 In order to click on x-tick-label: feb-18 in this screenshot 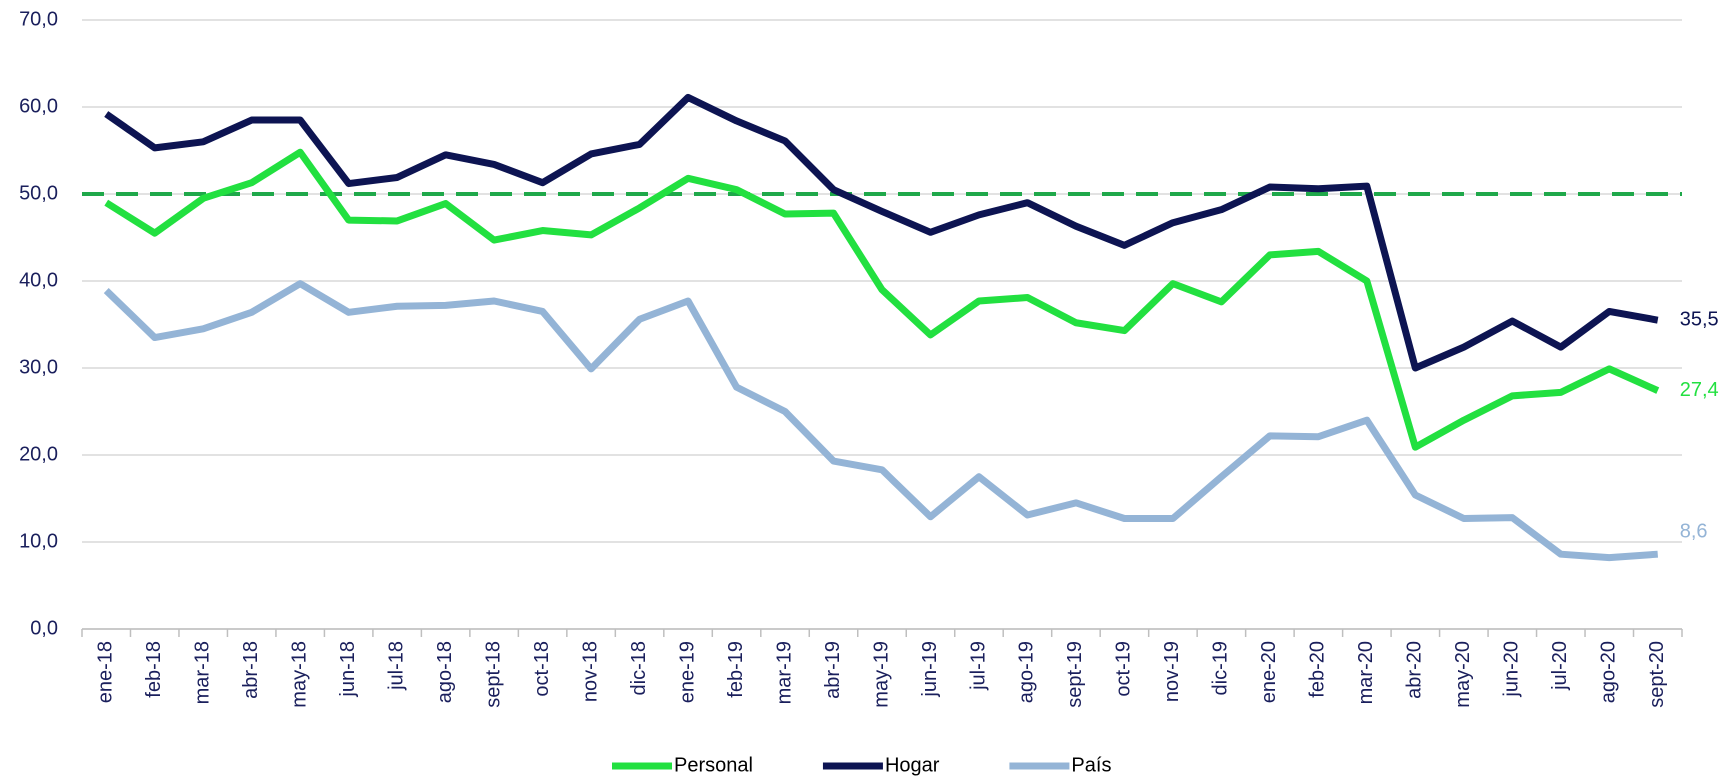, I will do `click(154, 669)`.